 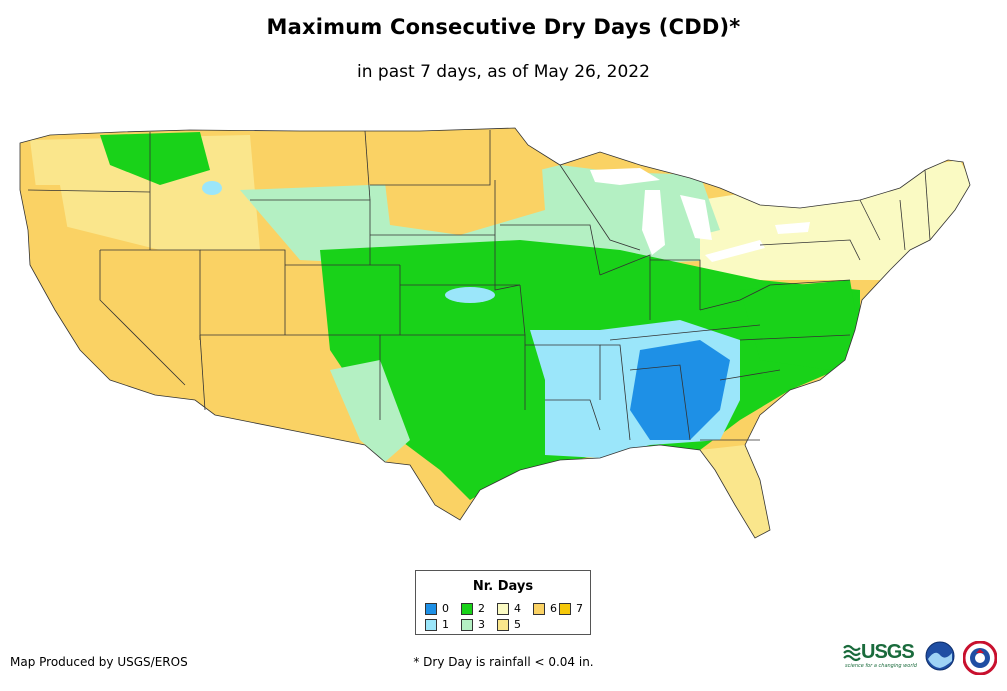 I want to click on region-dakota-dry, so click(x=462, y=187).